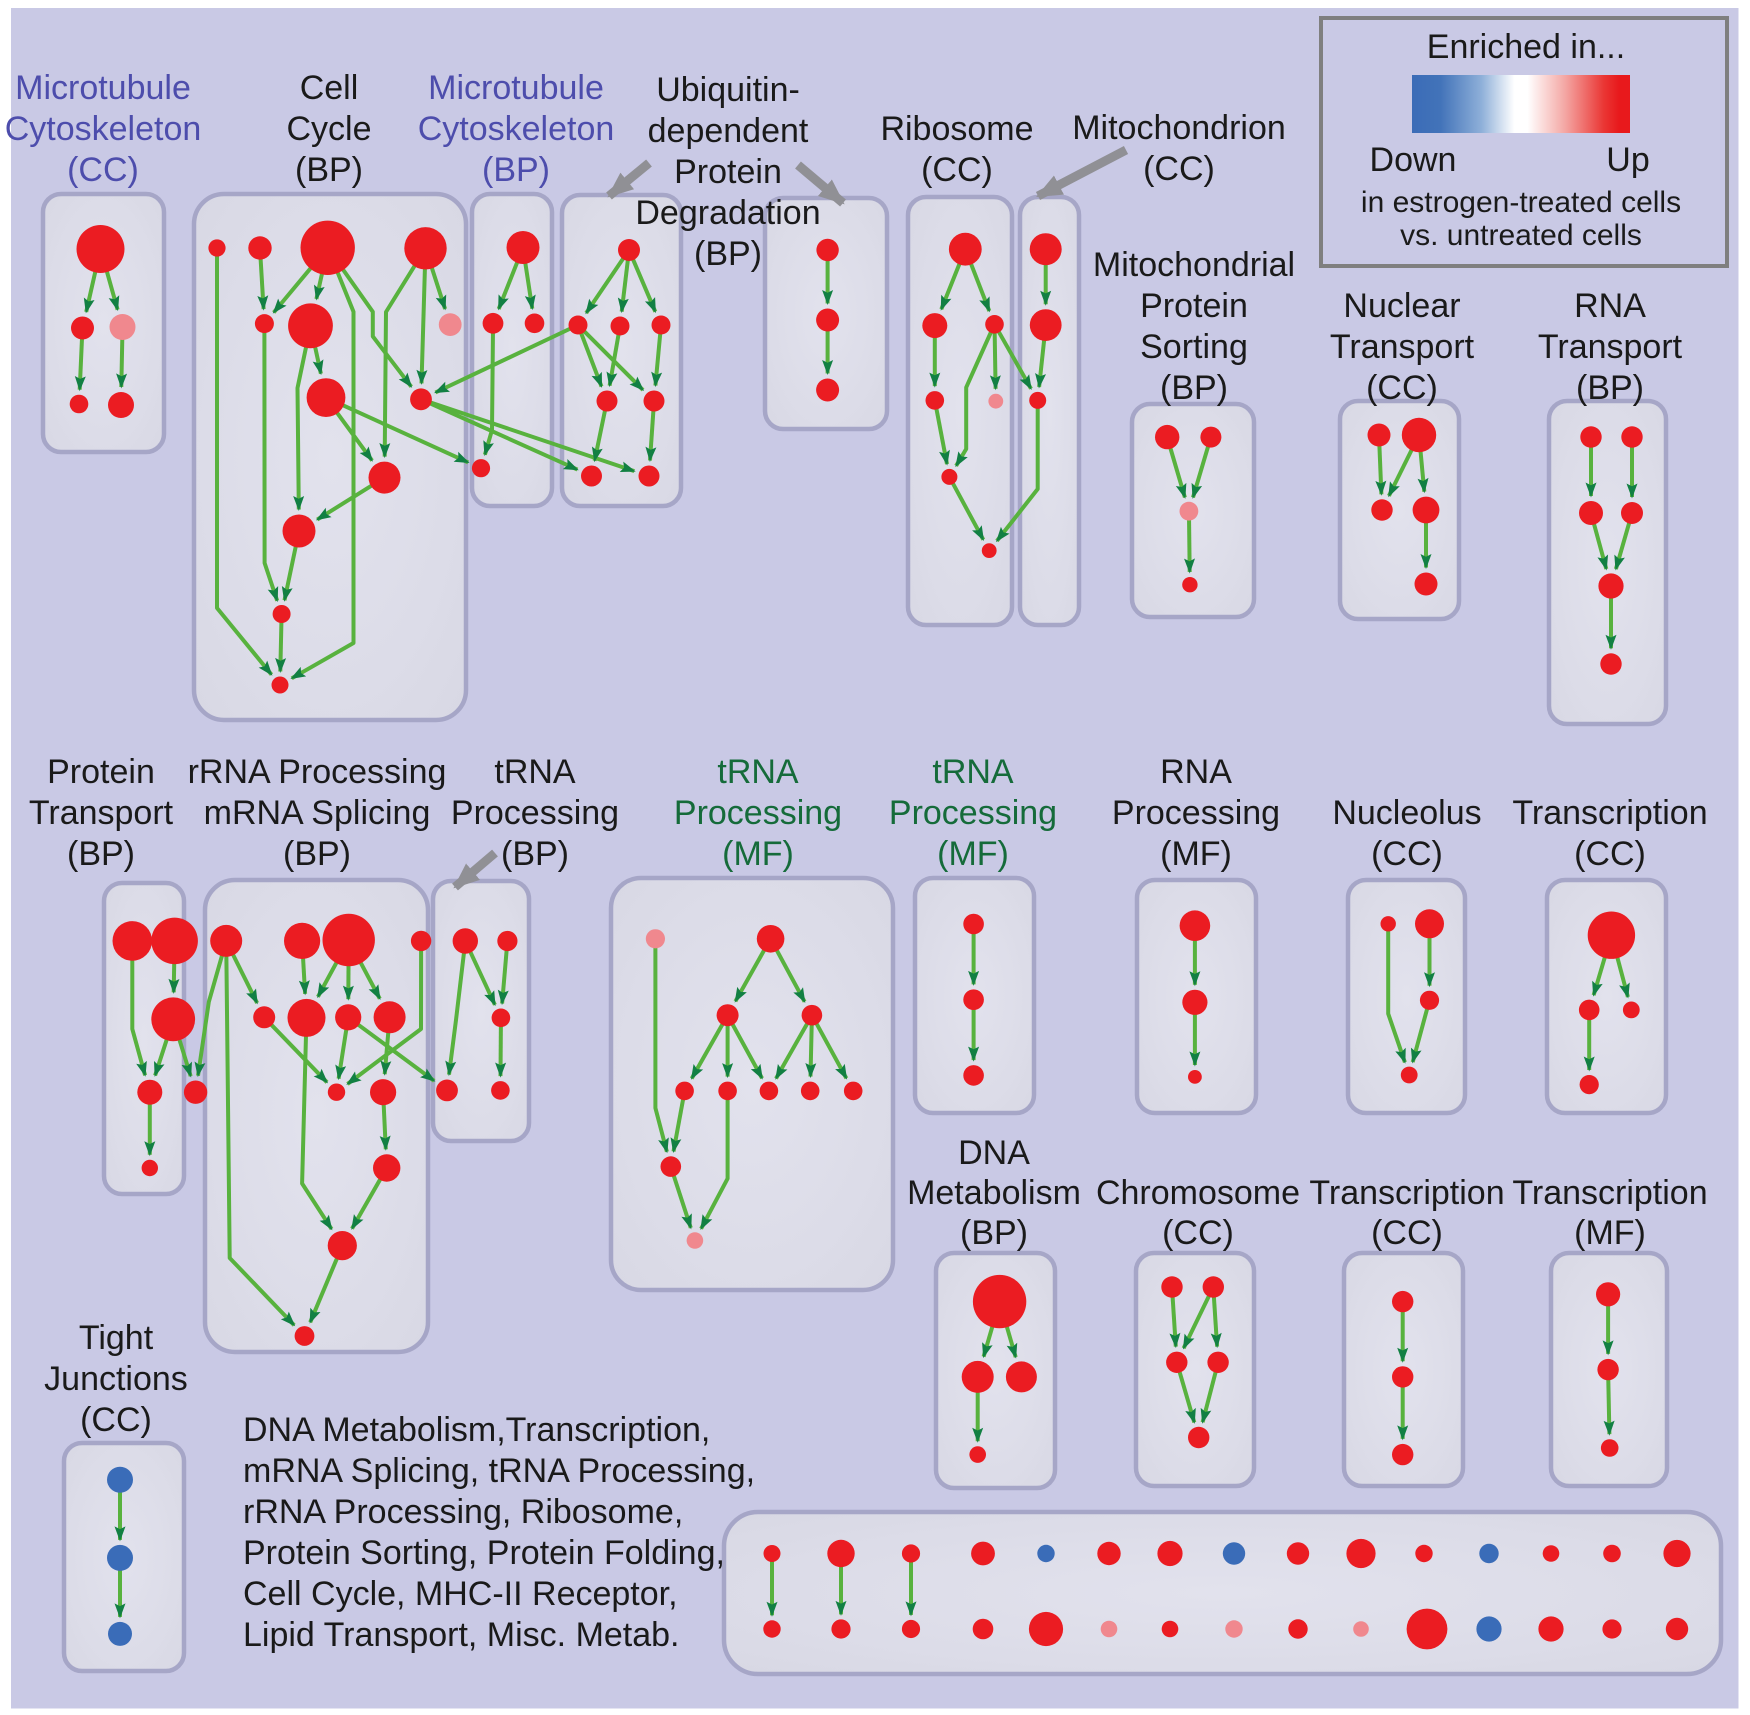  What do you see at coordinates (499, 1471) in the screenshot?
I see `svg-text:mRNA Splicing, tRNA Processing: mRNA Splicing, tRNA Processing,` at bounding box center [499, 1471].